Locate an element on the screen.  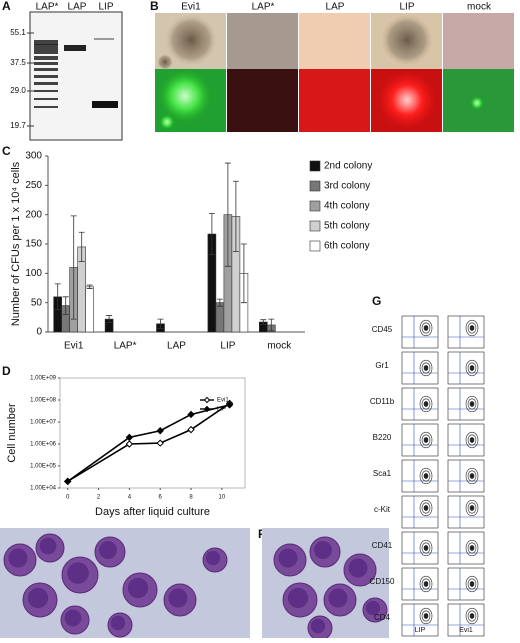
marker-label: Gr1 is located at coordinates (382, 365).